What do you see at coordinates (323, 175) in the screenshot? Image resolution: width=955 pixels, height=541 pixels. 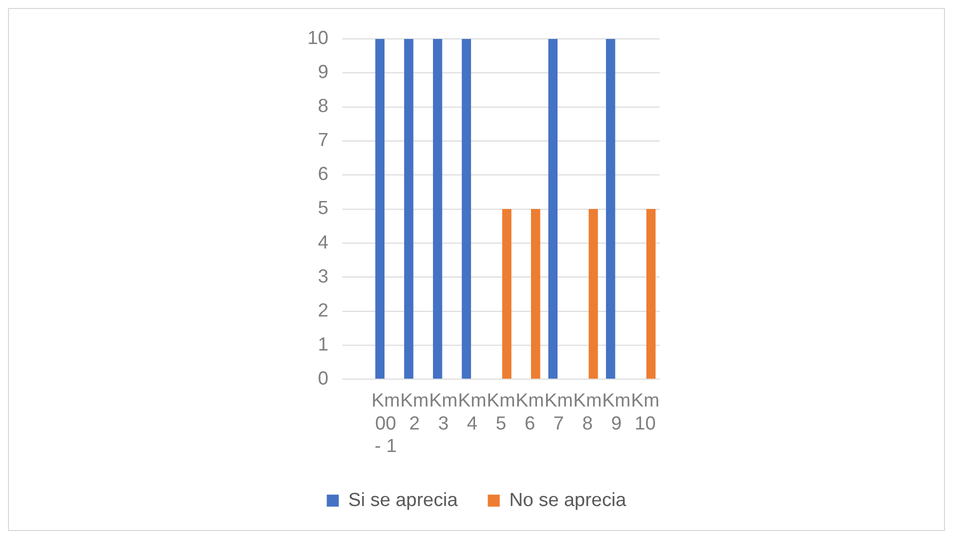 I see `y-tick-label: 6` at bounding box center [323, 175].